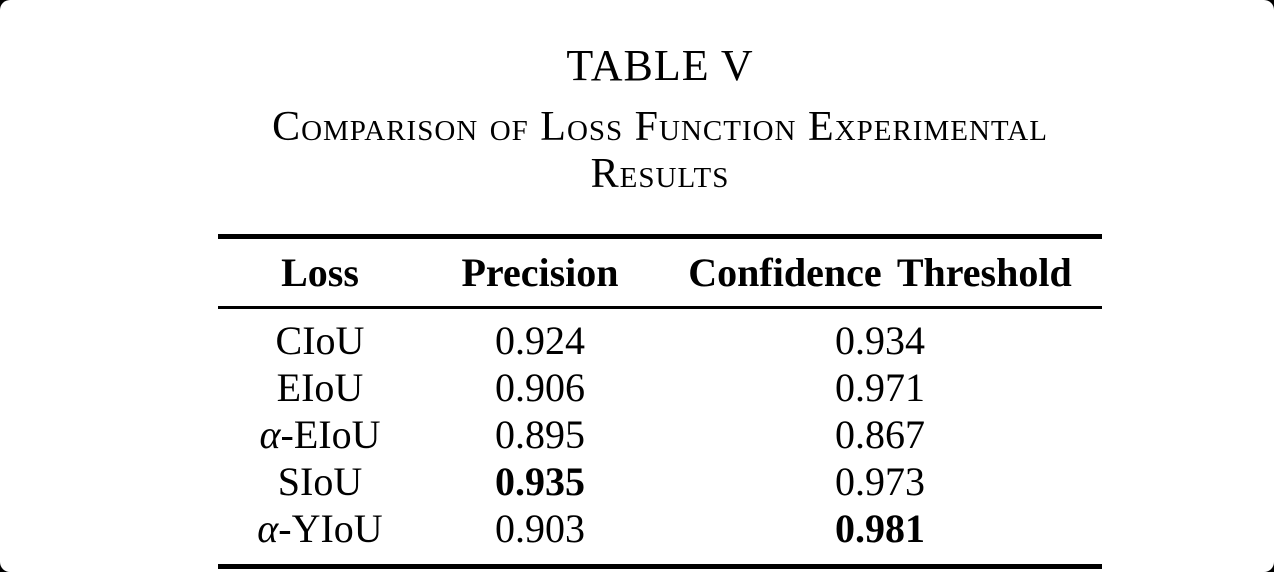  I want to click on loss-name-text: EIoU, so click(320, 387).